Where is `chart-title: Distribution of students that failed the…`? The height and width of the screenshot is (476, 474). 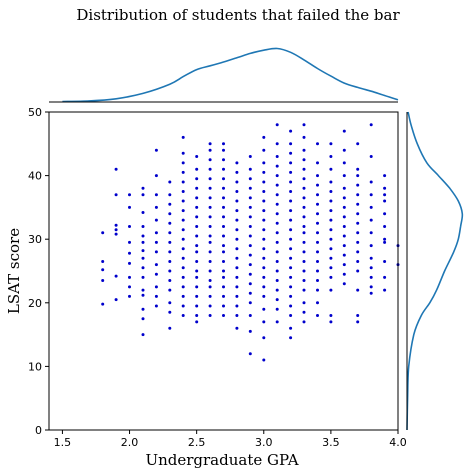 chart-title: Distribution of students that failed the… is located at coordinates (238, 15).